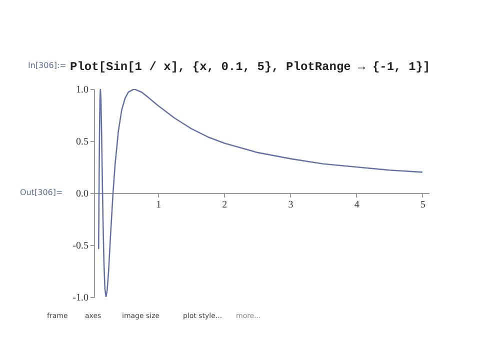  Describe the element at coordinates (291, 205) in the screenshot. I see `x-tick-label: 3` at that location.